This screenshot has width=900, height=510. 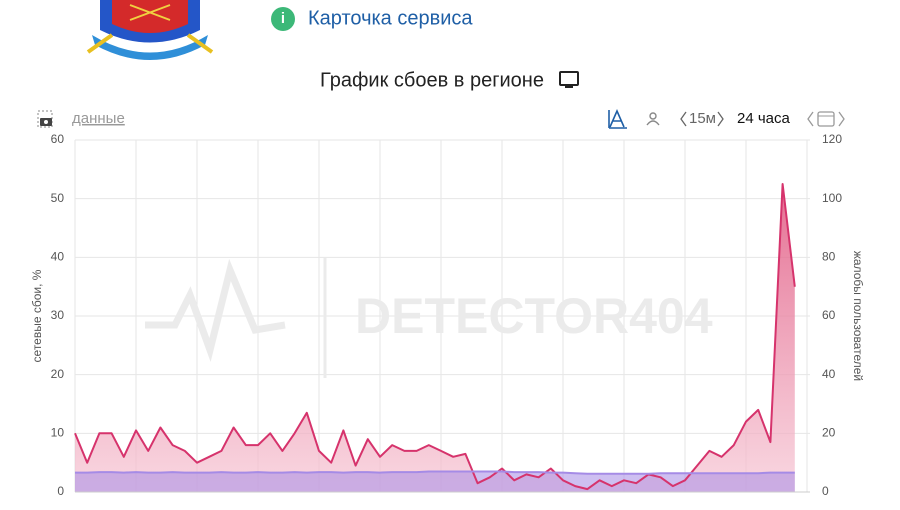 What do you see at coordinates (58, 374) in the screenshot?
I see `y-tick-label: 20` at bounding box center [58, 374].